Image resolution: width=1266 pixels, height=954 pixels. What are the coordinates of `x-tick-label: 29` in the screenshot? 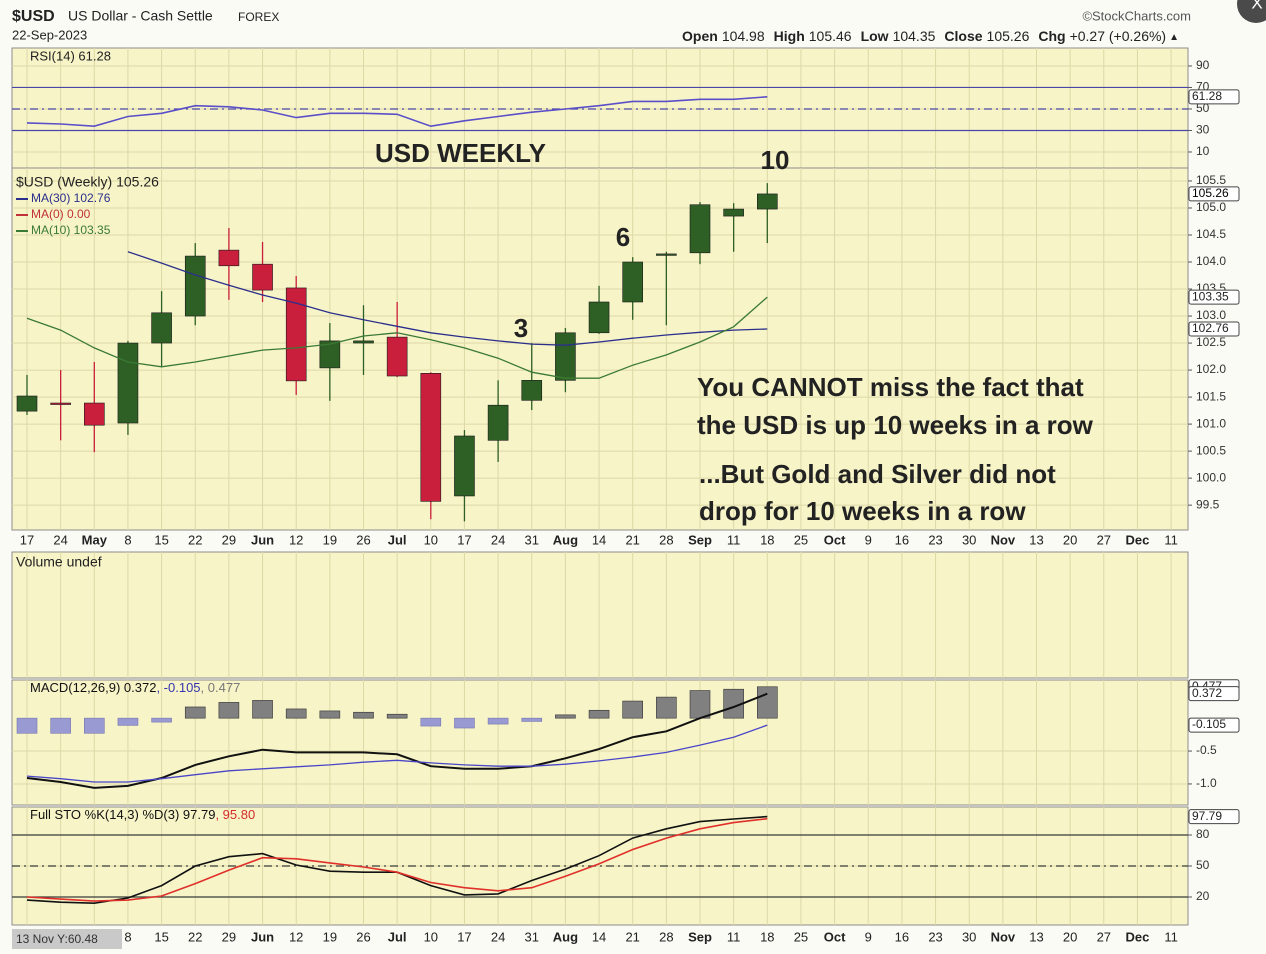 It's located at (229, 936).